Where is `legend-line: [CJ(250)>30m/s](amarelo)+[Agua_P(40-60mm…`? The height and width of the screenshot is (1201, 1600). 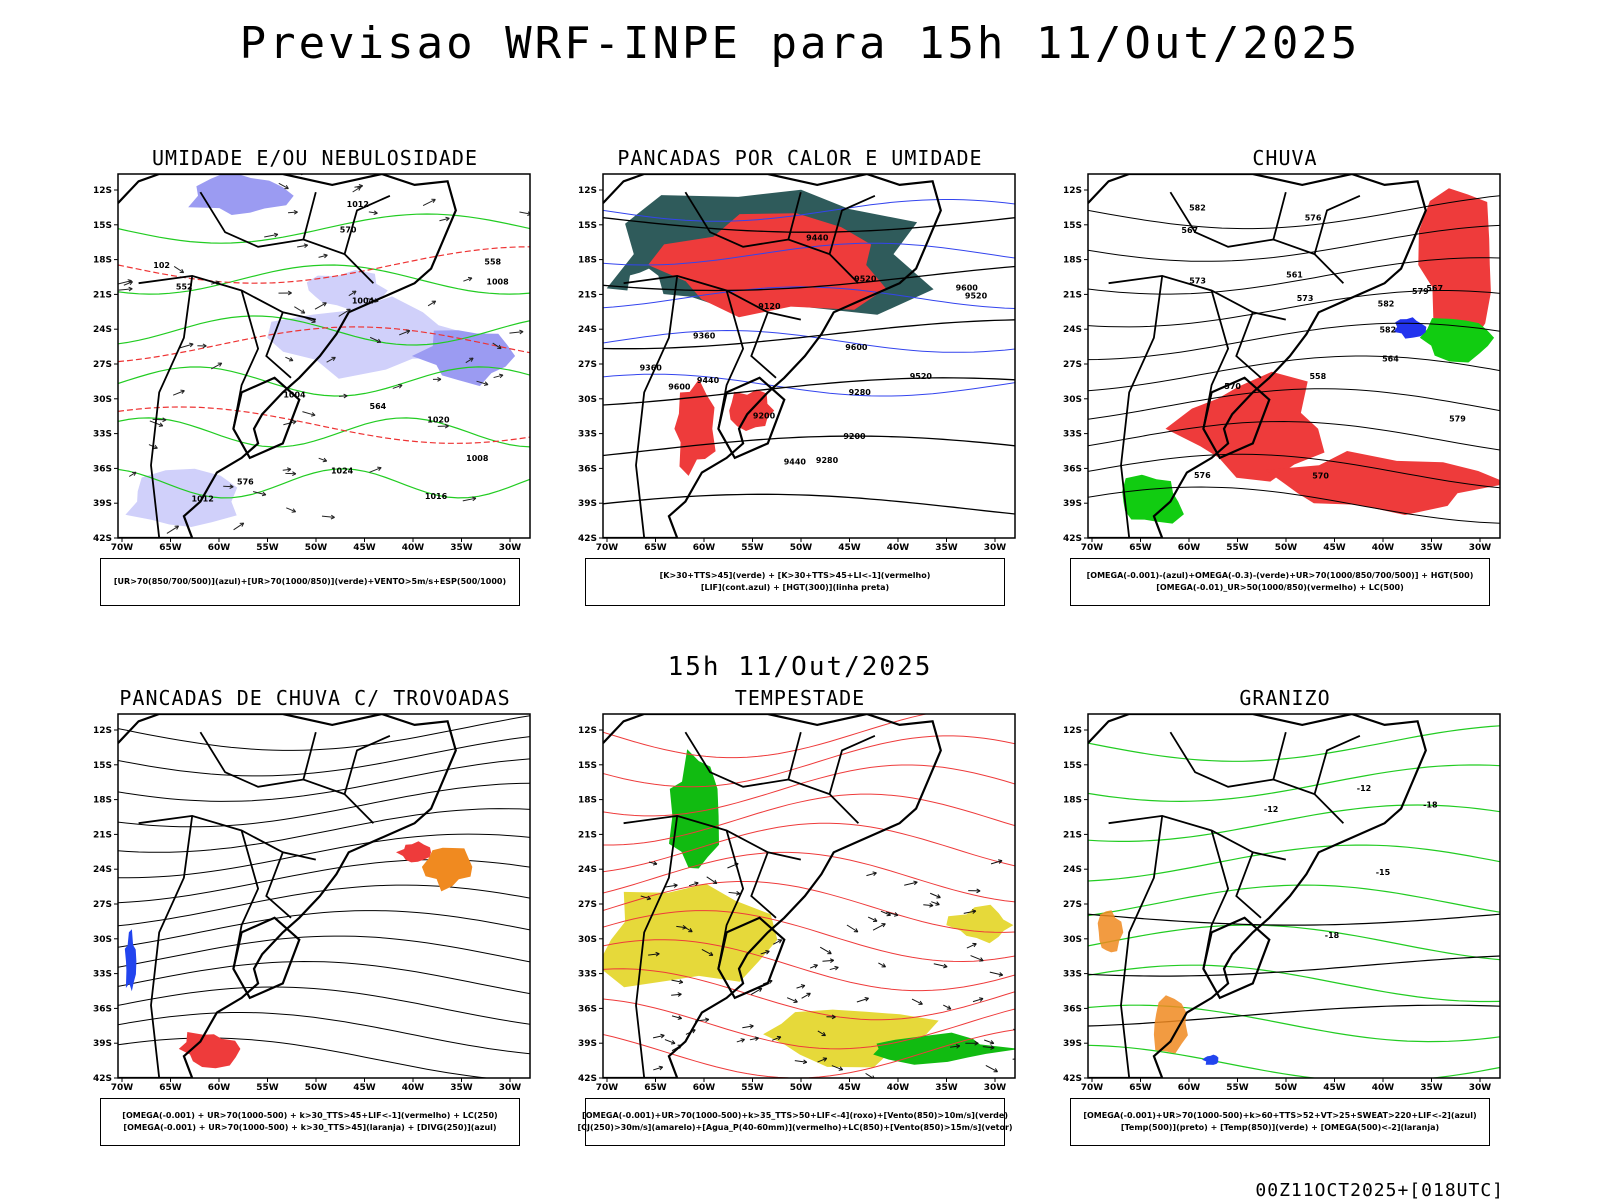
legend-line: [CJ(250)>30m/s](amarelo)+[Agua_P(40-60mm… is located at coordinates (794, 1128).